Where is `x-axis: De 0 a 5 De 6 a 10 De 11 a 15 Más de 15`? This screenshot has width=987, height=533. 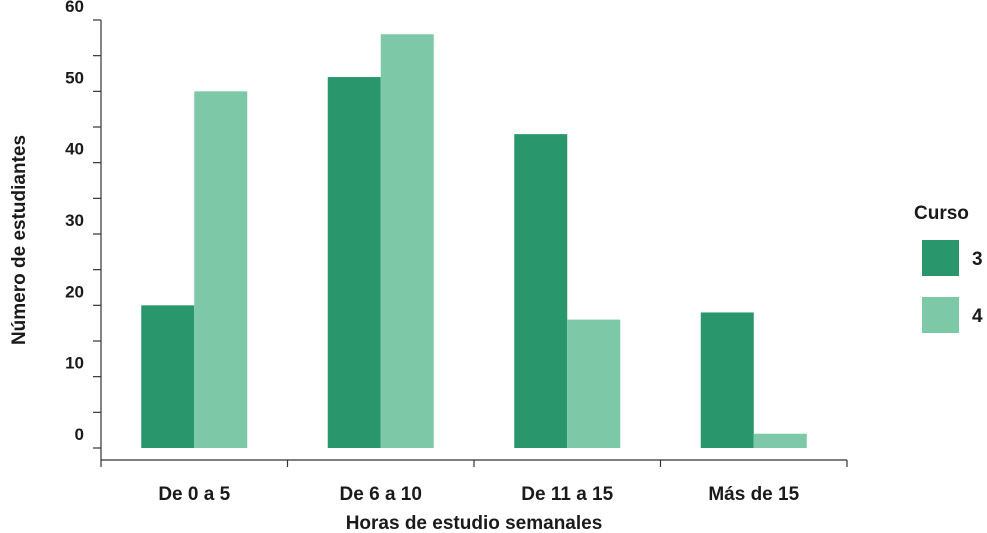
x-axis: De 0 a 5 De 6 a 10 De 11 a 15 Más de 15 is located at coordinates (474, 482).